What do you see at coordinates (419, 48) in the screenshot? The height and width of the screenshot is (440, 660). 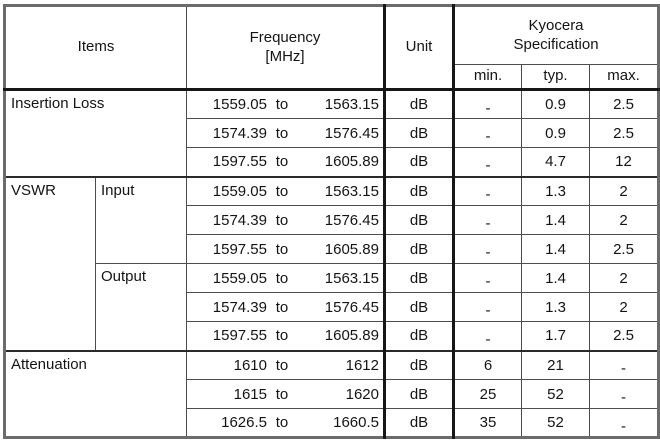 I see `header-unit: Unit` at bounding box center [419, 48].